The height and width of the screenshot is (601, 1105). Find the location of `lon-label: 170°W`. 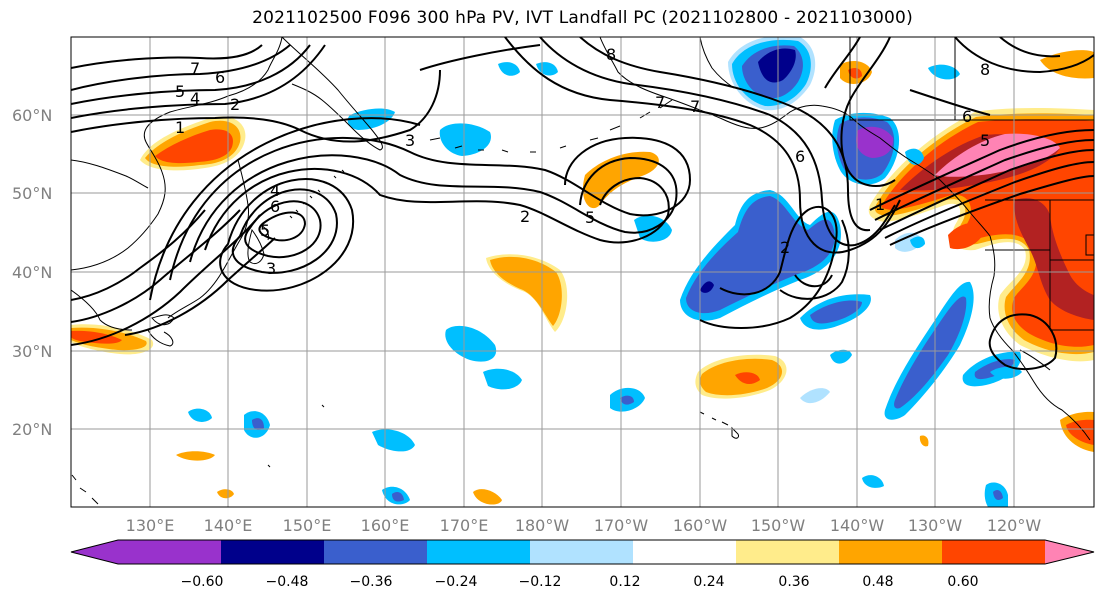

lon-label: 170°W is located at coordinates (621, 525).